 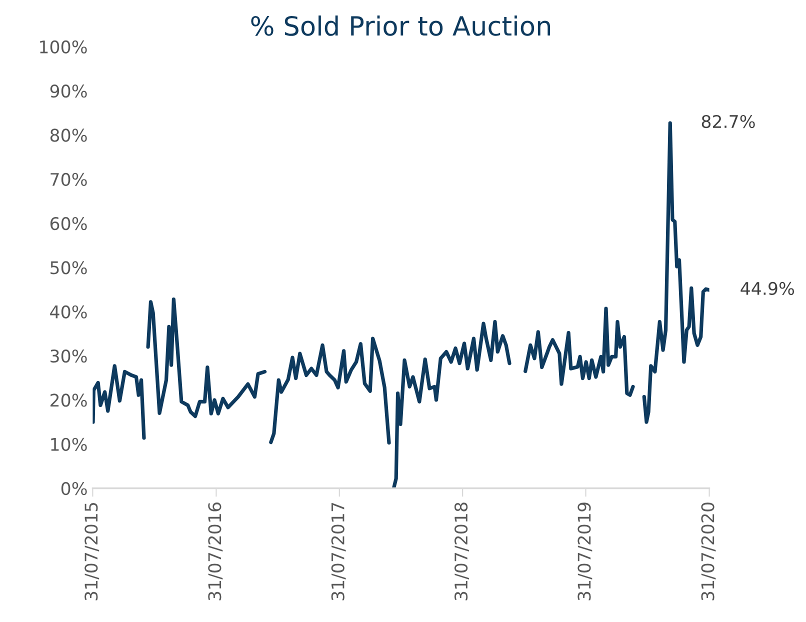 What do you see at coordinates (68, 179) in the screenshot?
I see `y-tick-label: 70%` at bounding box center [68, 179].